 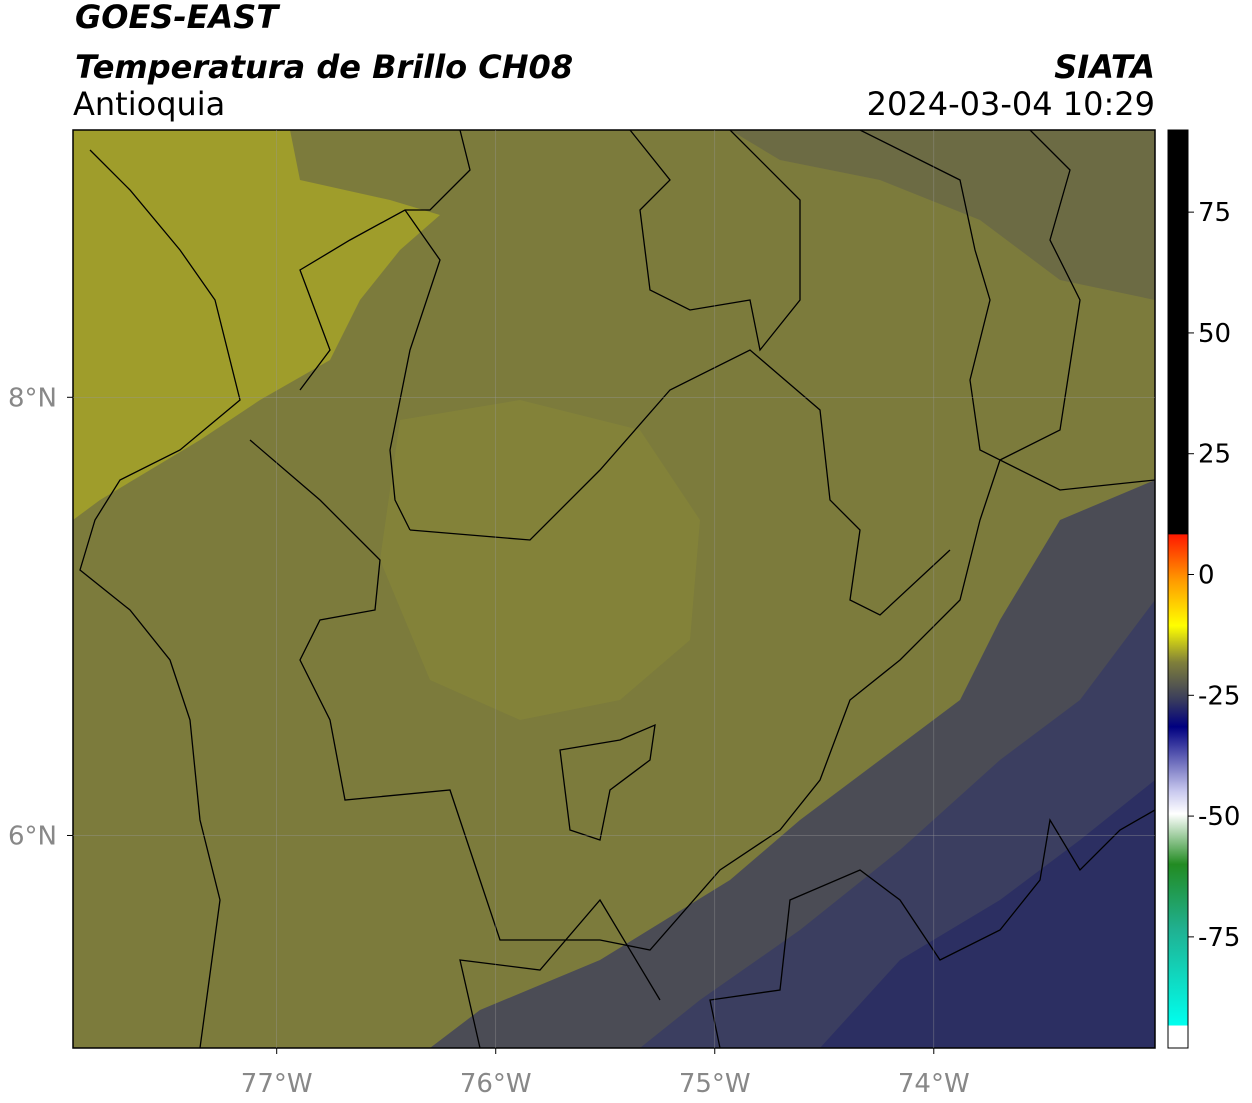 I want to click on colorbar-tick-label: 25, so click(x=1214, y=455).